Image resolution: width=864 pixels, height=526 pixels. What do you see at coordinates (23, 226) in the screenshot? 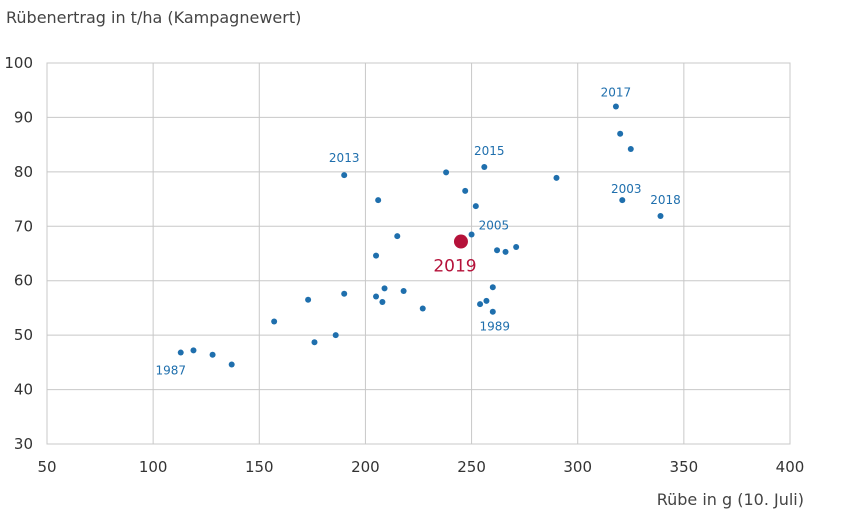
I see `y-tick-label: 70` at bounding box center [23, 226].